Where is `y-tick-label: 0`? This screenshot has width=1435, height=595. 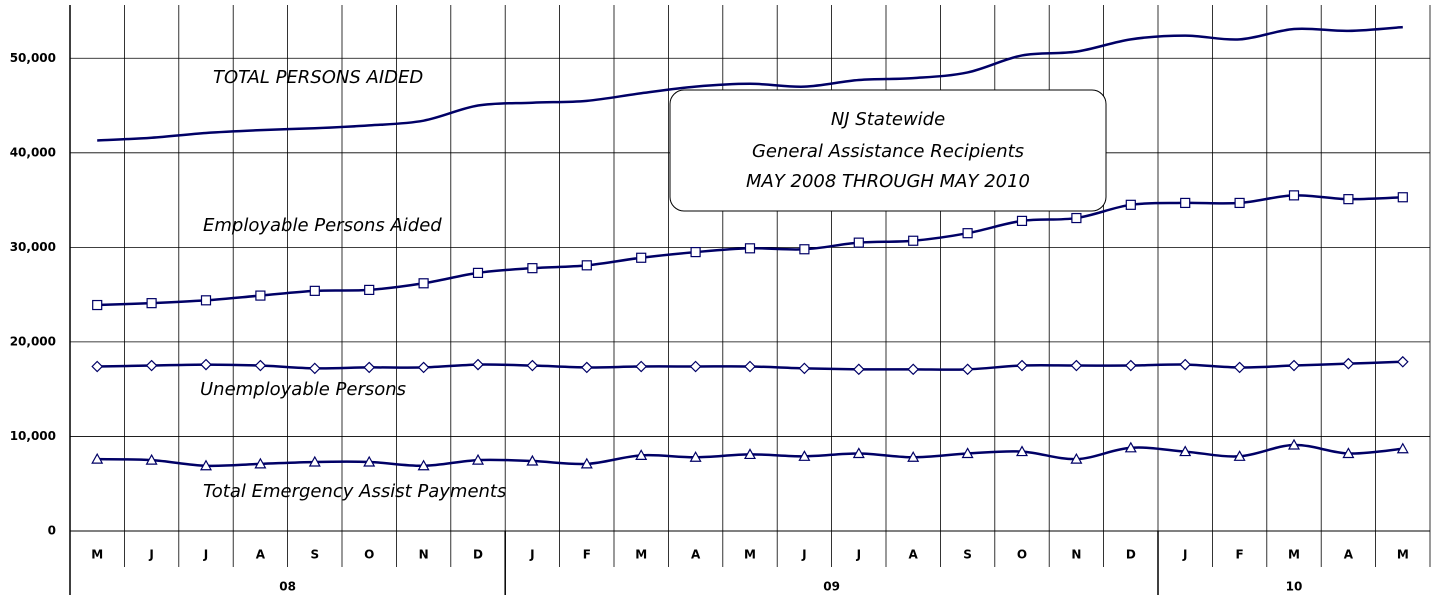 y-tick-label: 0 is located at coordinates (52, 531).